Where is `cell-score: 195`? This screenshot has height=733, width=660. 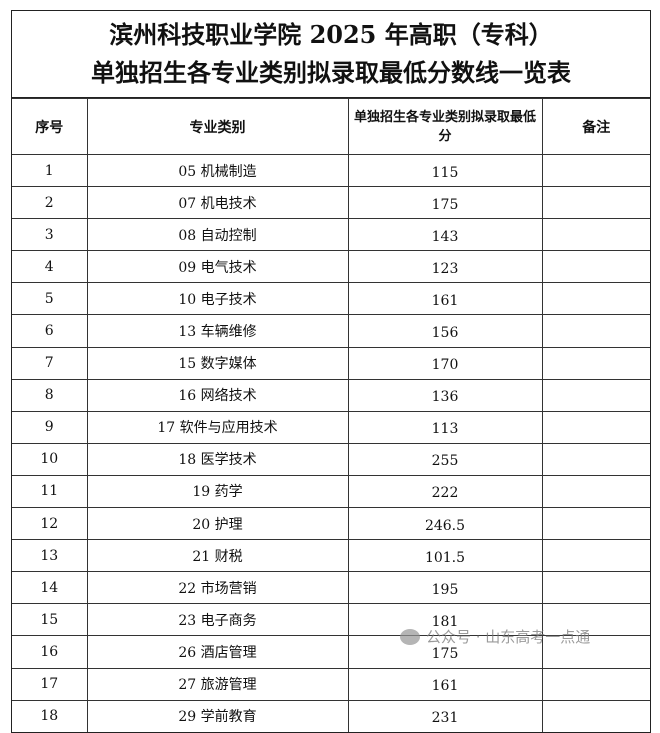 cell-score: 195 is located at coordinates (445, 588).